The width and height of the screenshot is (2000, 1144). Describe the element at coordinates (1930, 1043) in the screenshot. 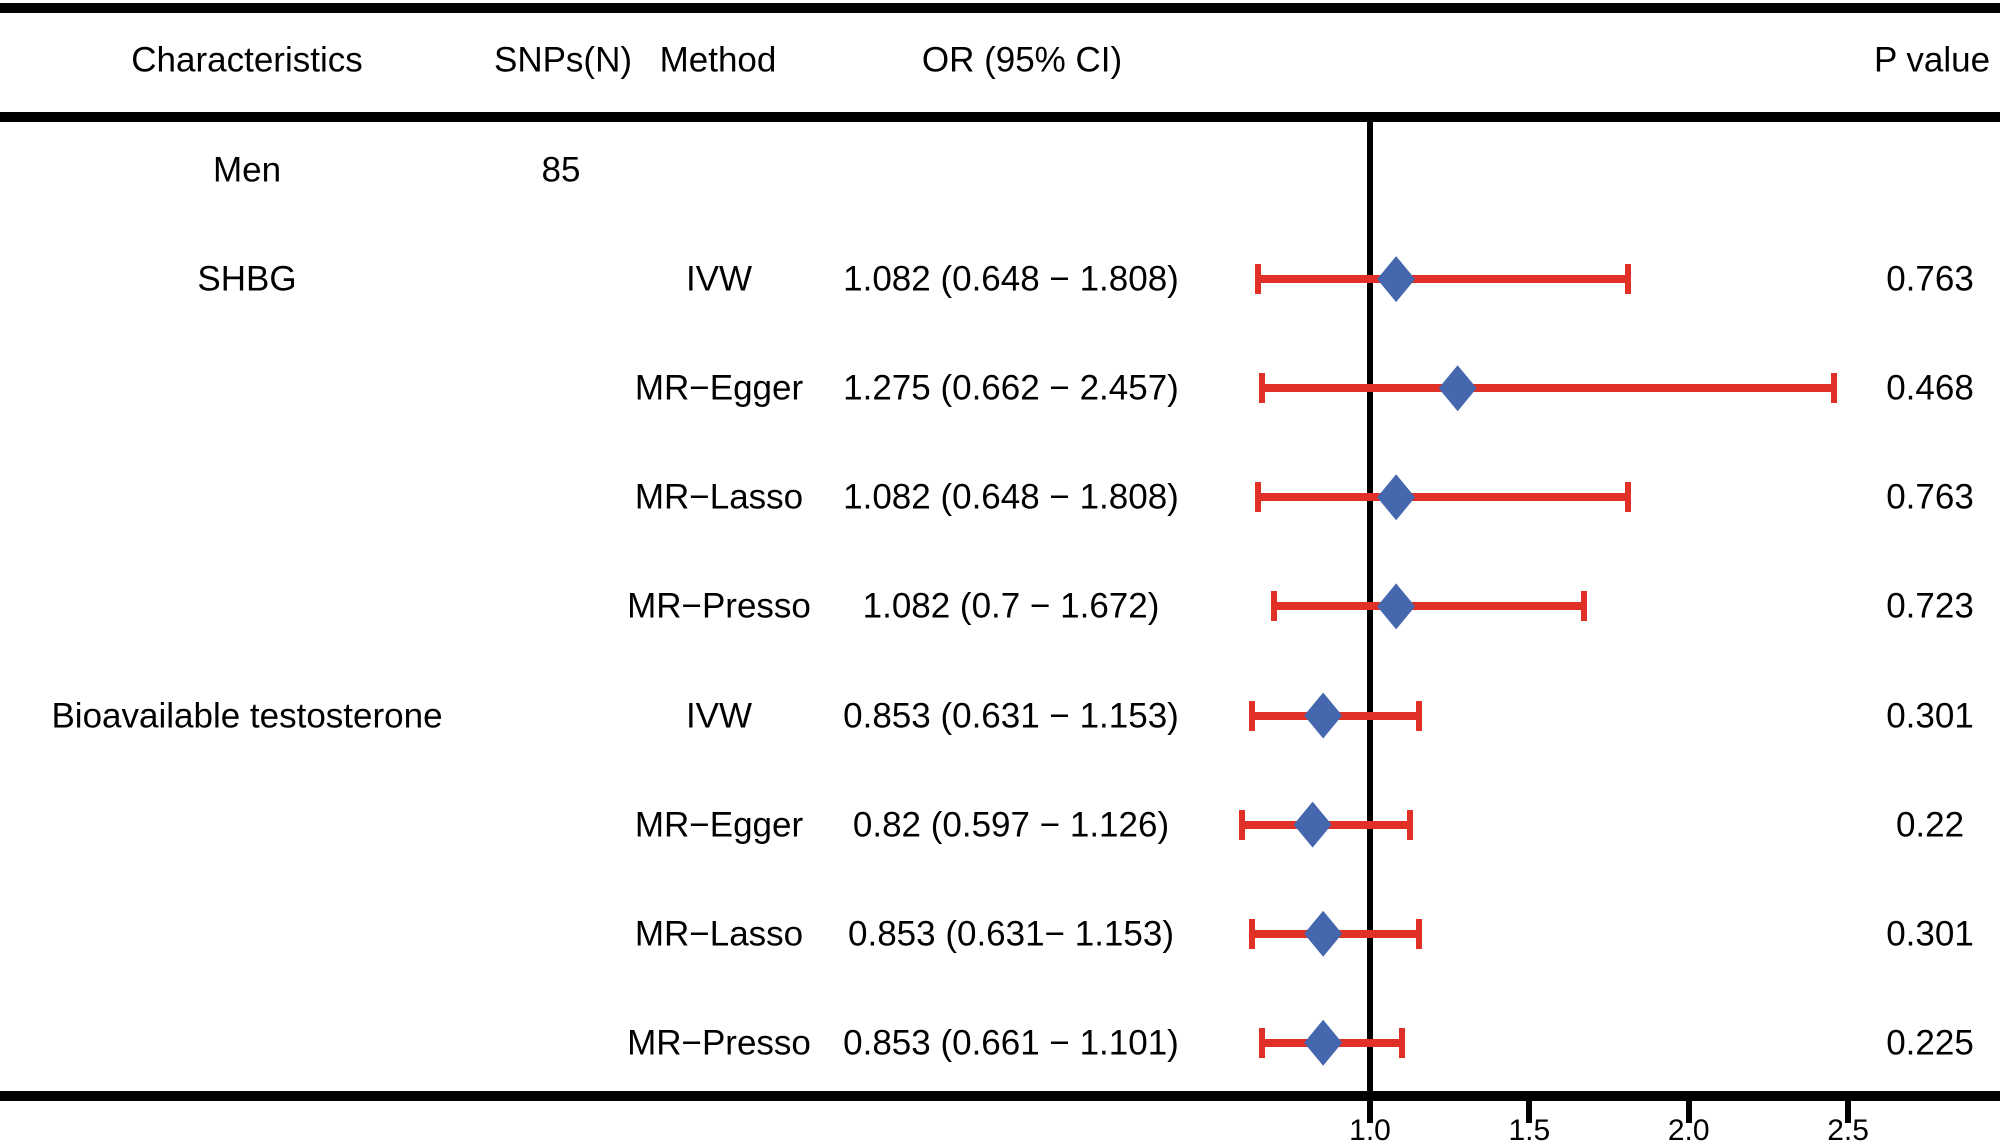

I see `row-p-value: 0.225` at that location.